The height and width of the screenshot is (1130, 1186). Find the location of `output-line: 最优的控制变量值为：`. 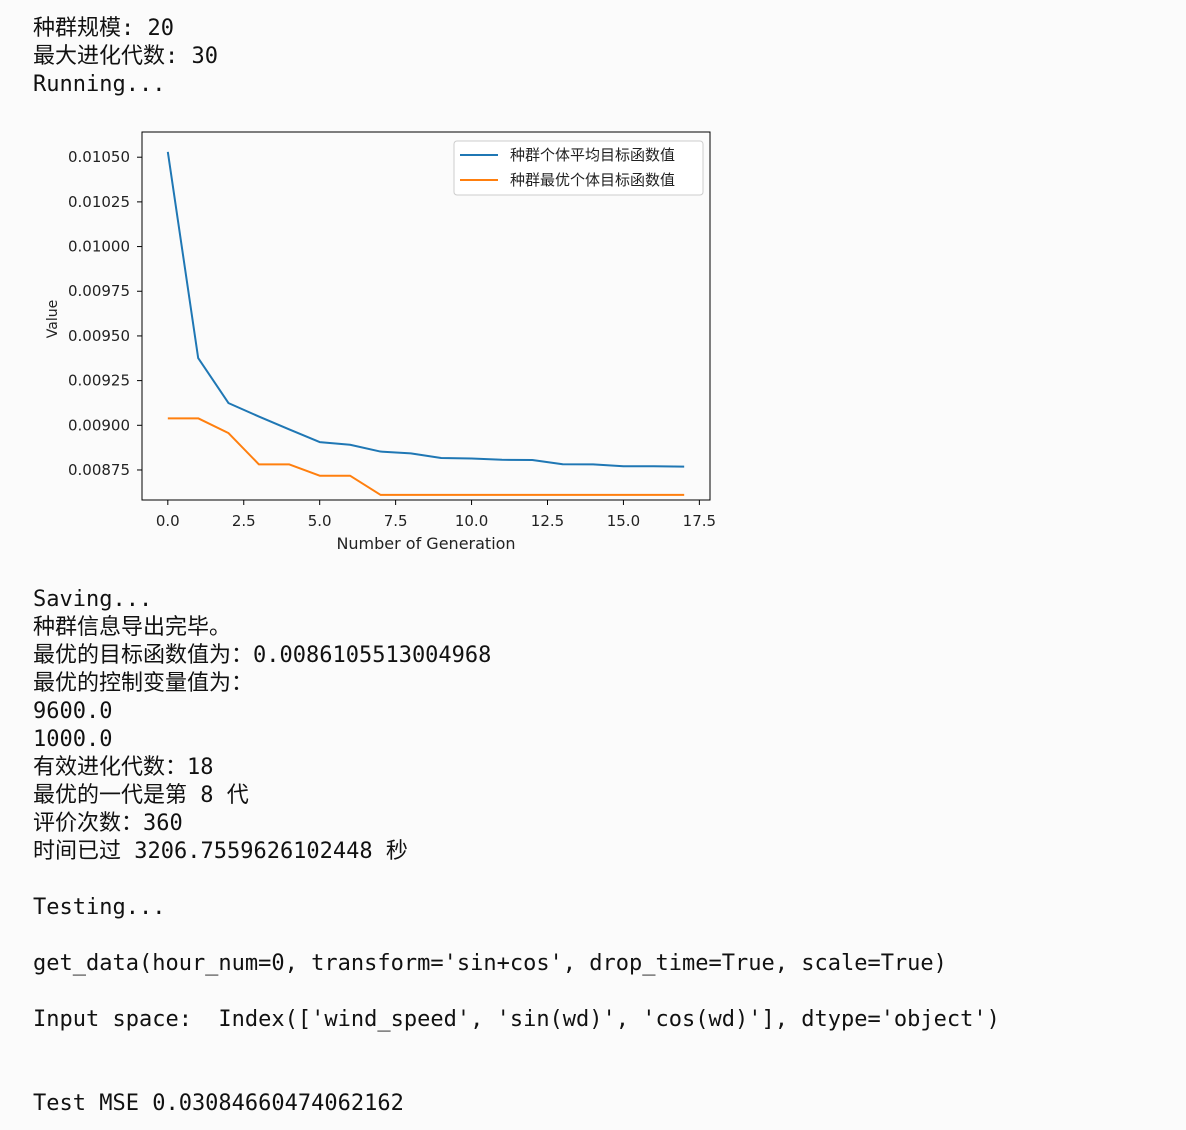

output-line: 最优的控制变量值为： is located at coordinates (143, 683).